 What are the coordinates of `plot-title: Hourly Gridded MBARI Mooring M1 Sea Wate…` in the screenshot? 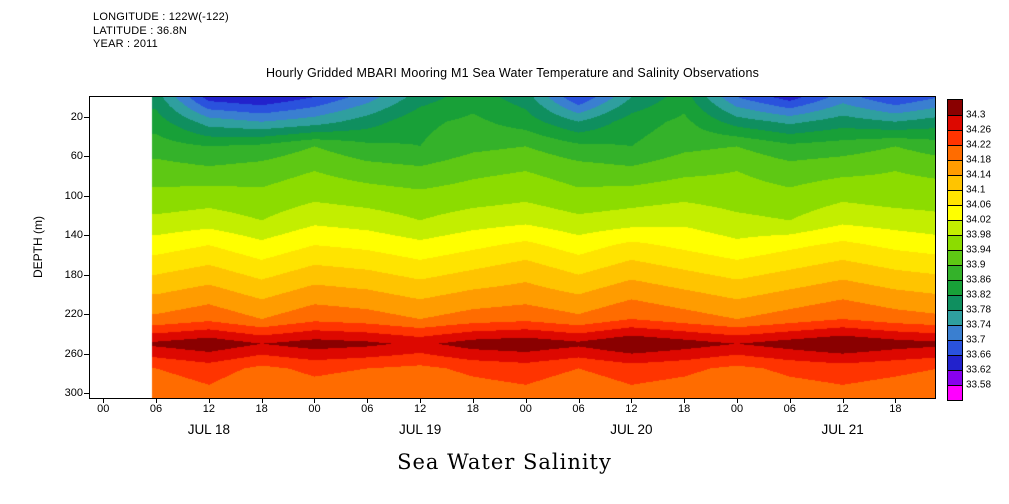 It's located at (512, 73).